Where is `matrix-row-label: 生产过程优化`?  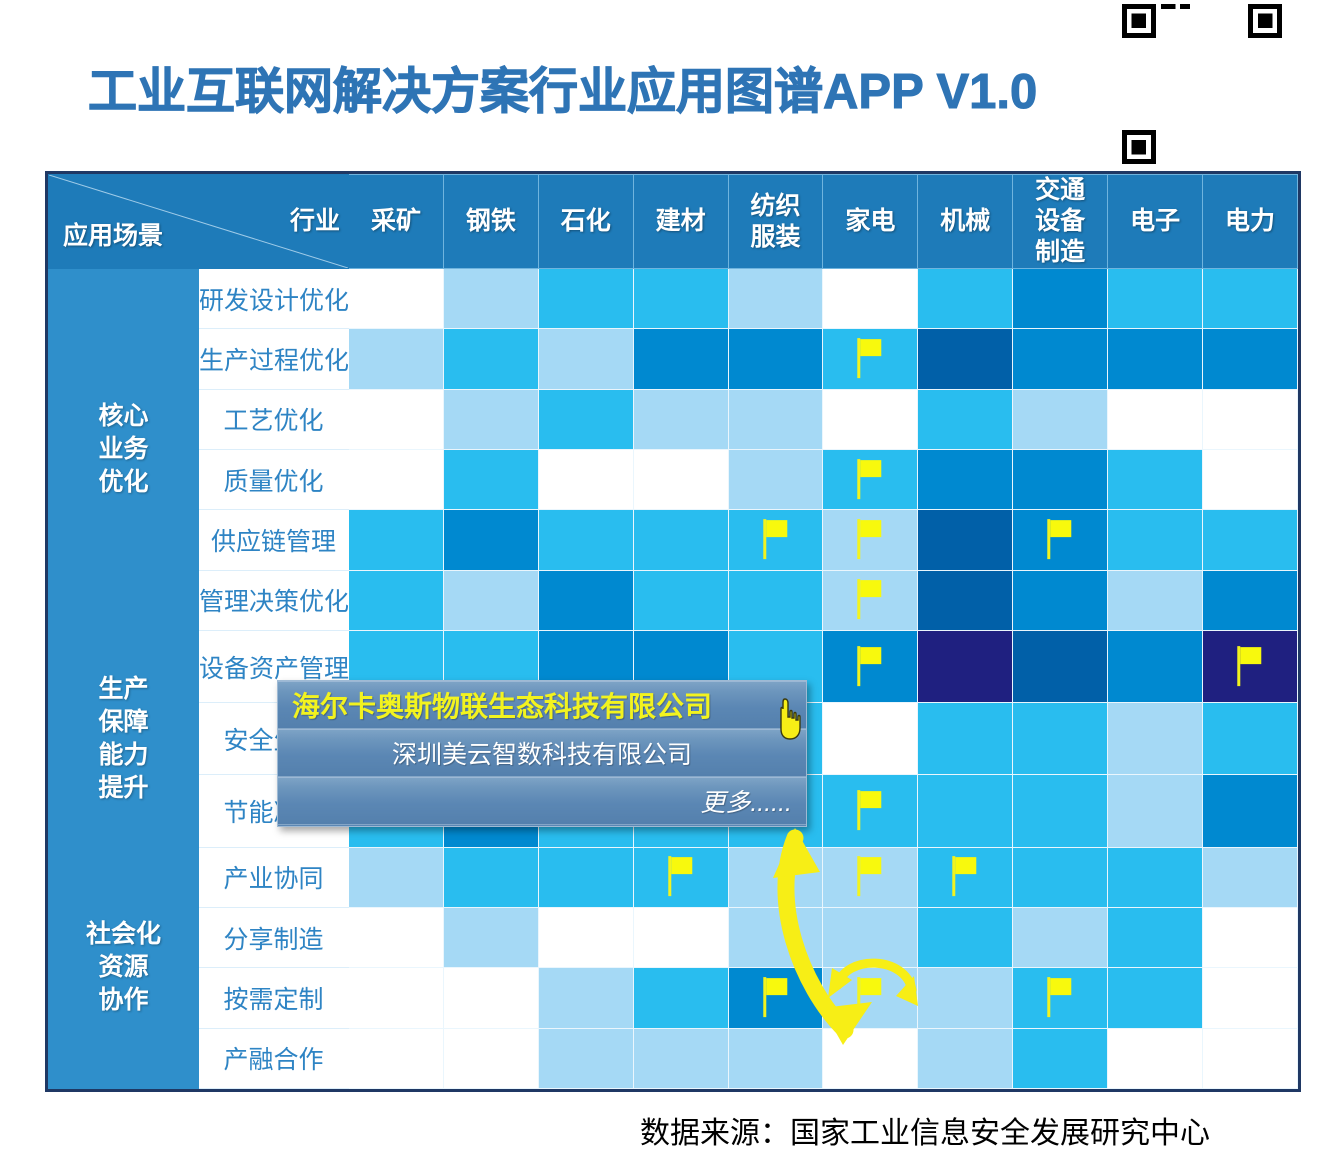 matrix-row-label: 生产过程优化 is located at coordinates (273, 359).